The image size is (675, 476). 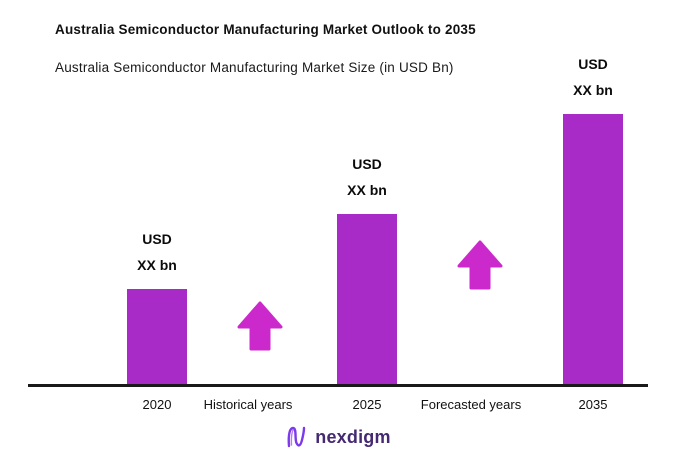 I want to click on x-axis-line, so click(x=338, y=385).